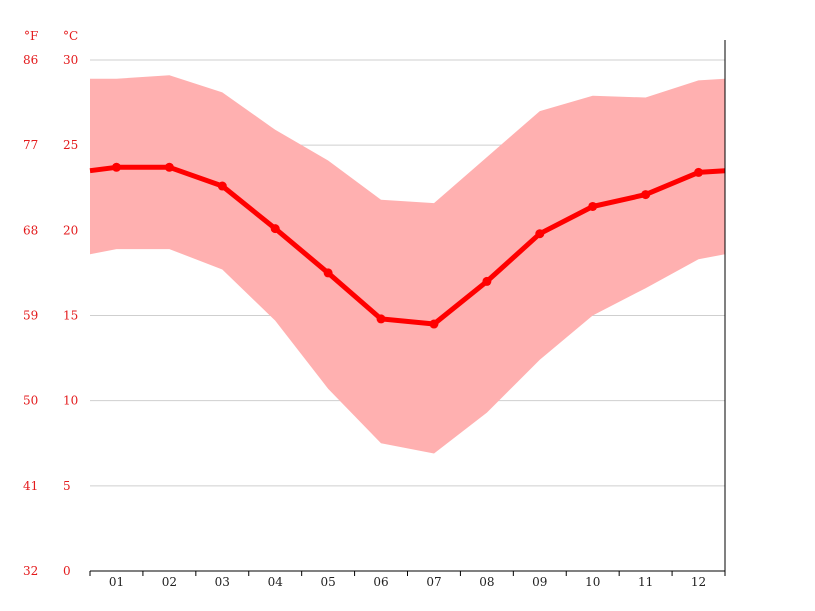 Image resolution: width=815 pixels, height=611 pixels. What do you see at coordinates (30, 60) in the screenshot?
I see `y-tick-label-fahrenheit: 86` at bounding box center [30, 60].